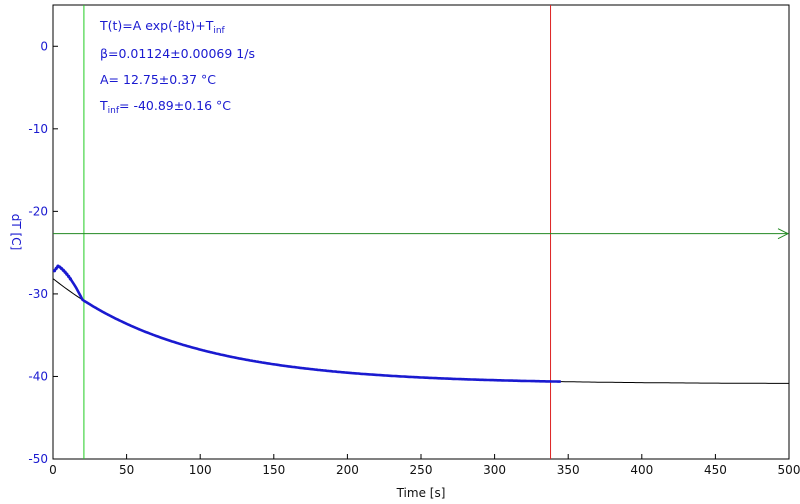  What do you see at coordinates (103, 105) in the screenshot?
I see `tinf-main: T` at bounding box center [103, 105].